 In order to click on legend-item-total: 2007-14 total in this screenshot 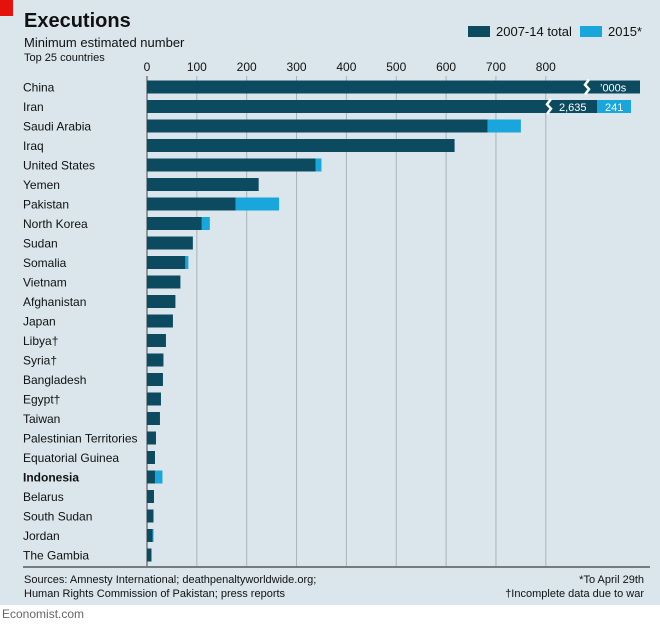, I will do `click(520, 31)`.